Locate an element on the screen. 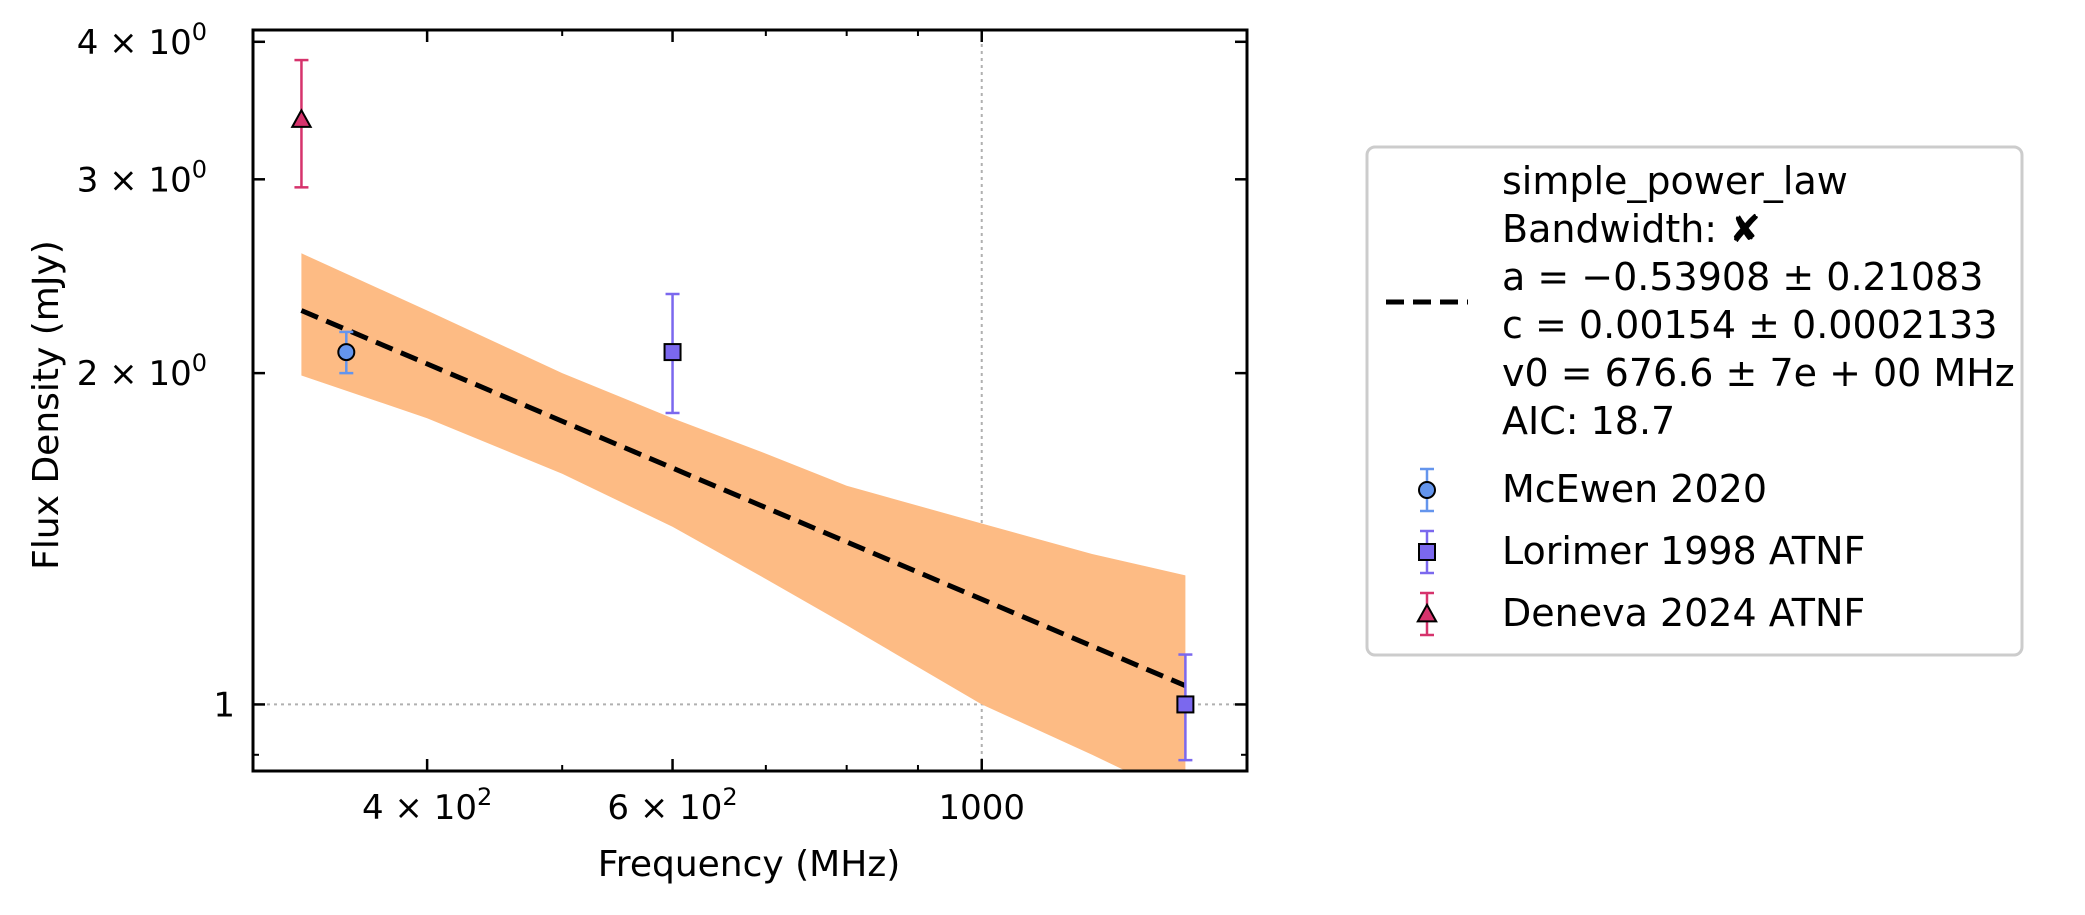  legend-marker-deneva-2024-atnf is located at coordinates (1427, 612).